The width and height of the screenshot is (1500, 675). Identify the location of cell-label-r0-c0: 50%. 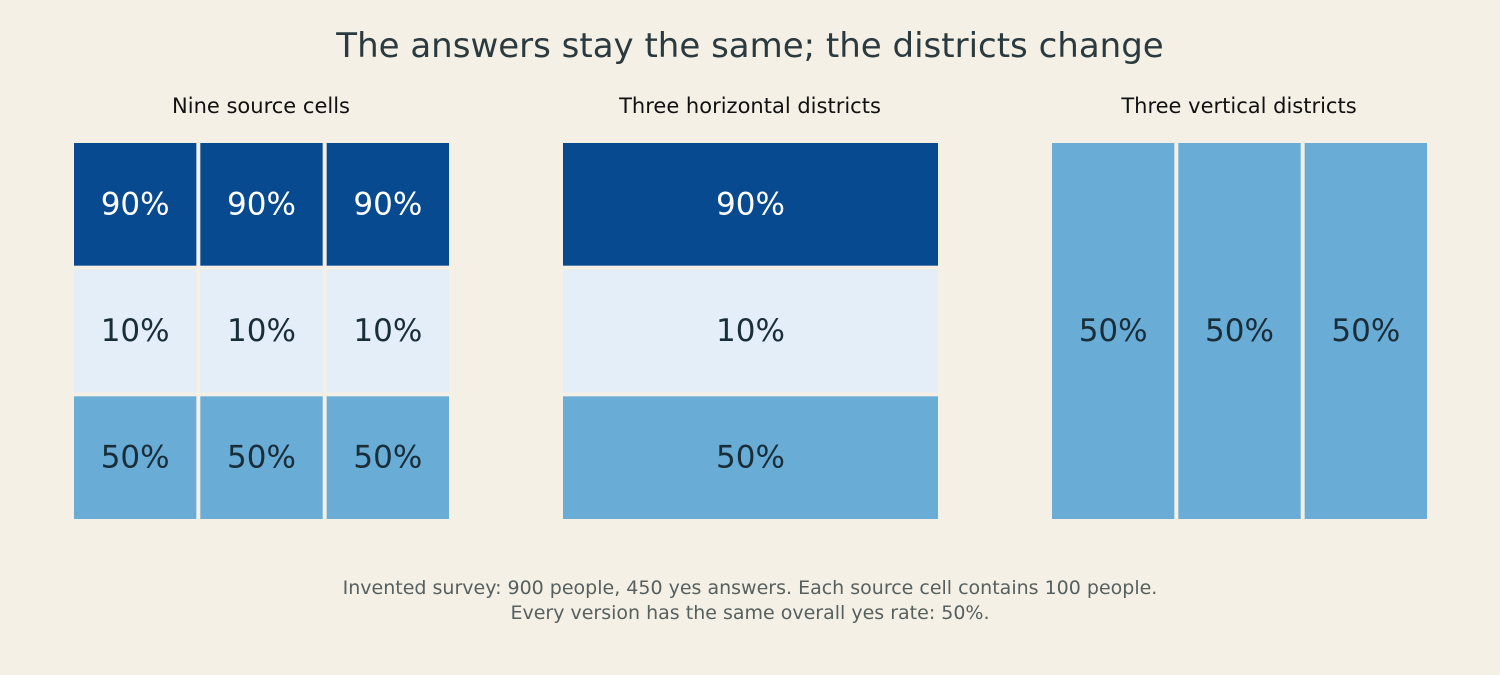
(1113, 331).